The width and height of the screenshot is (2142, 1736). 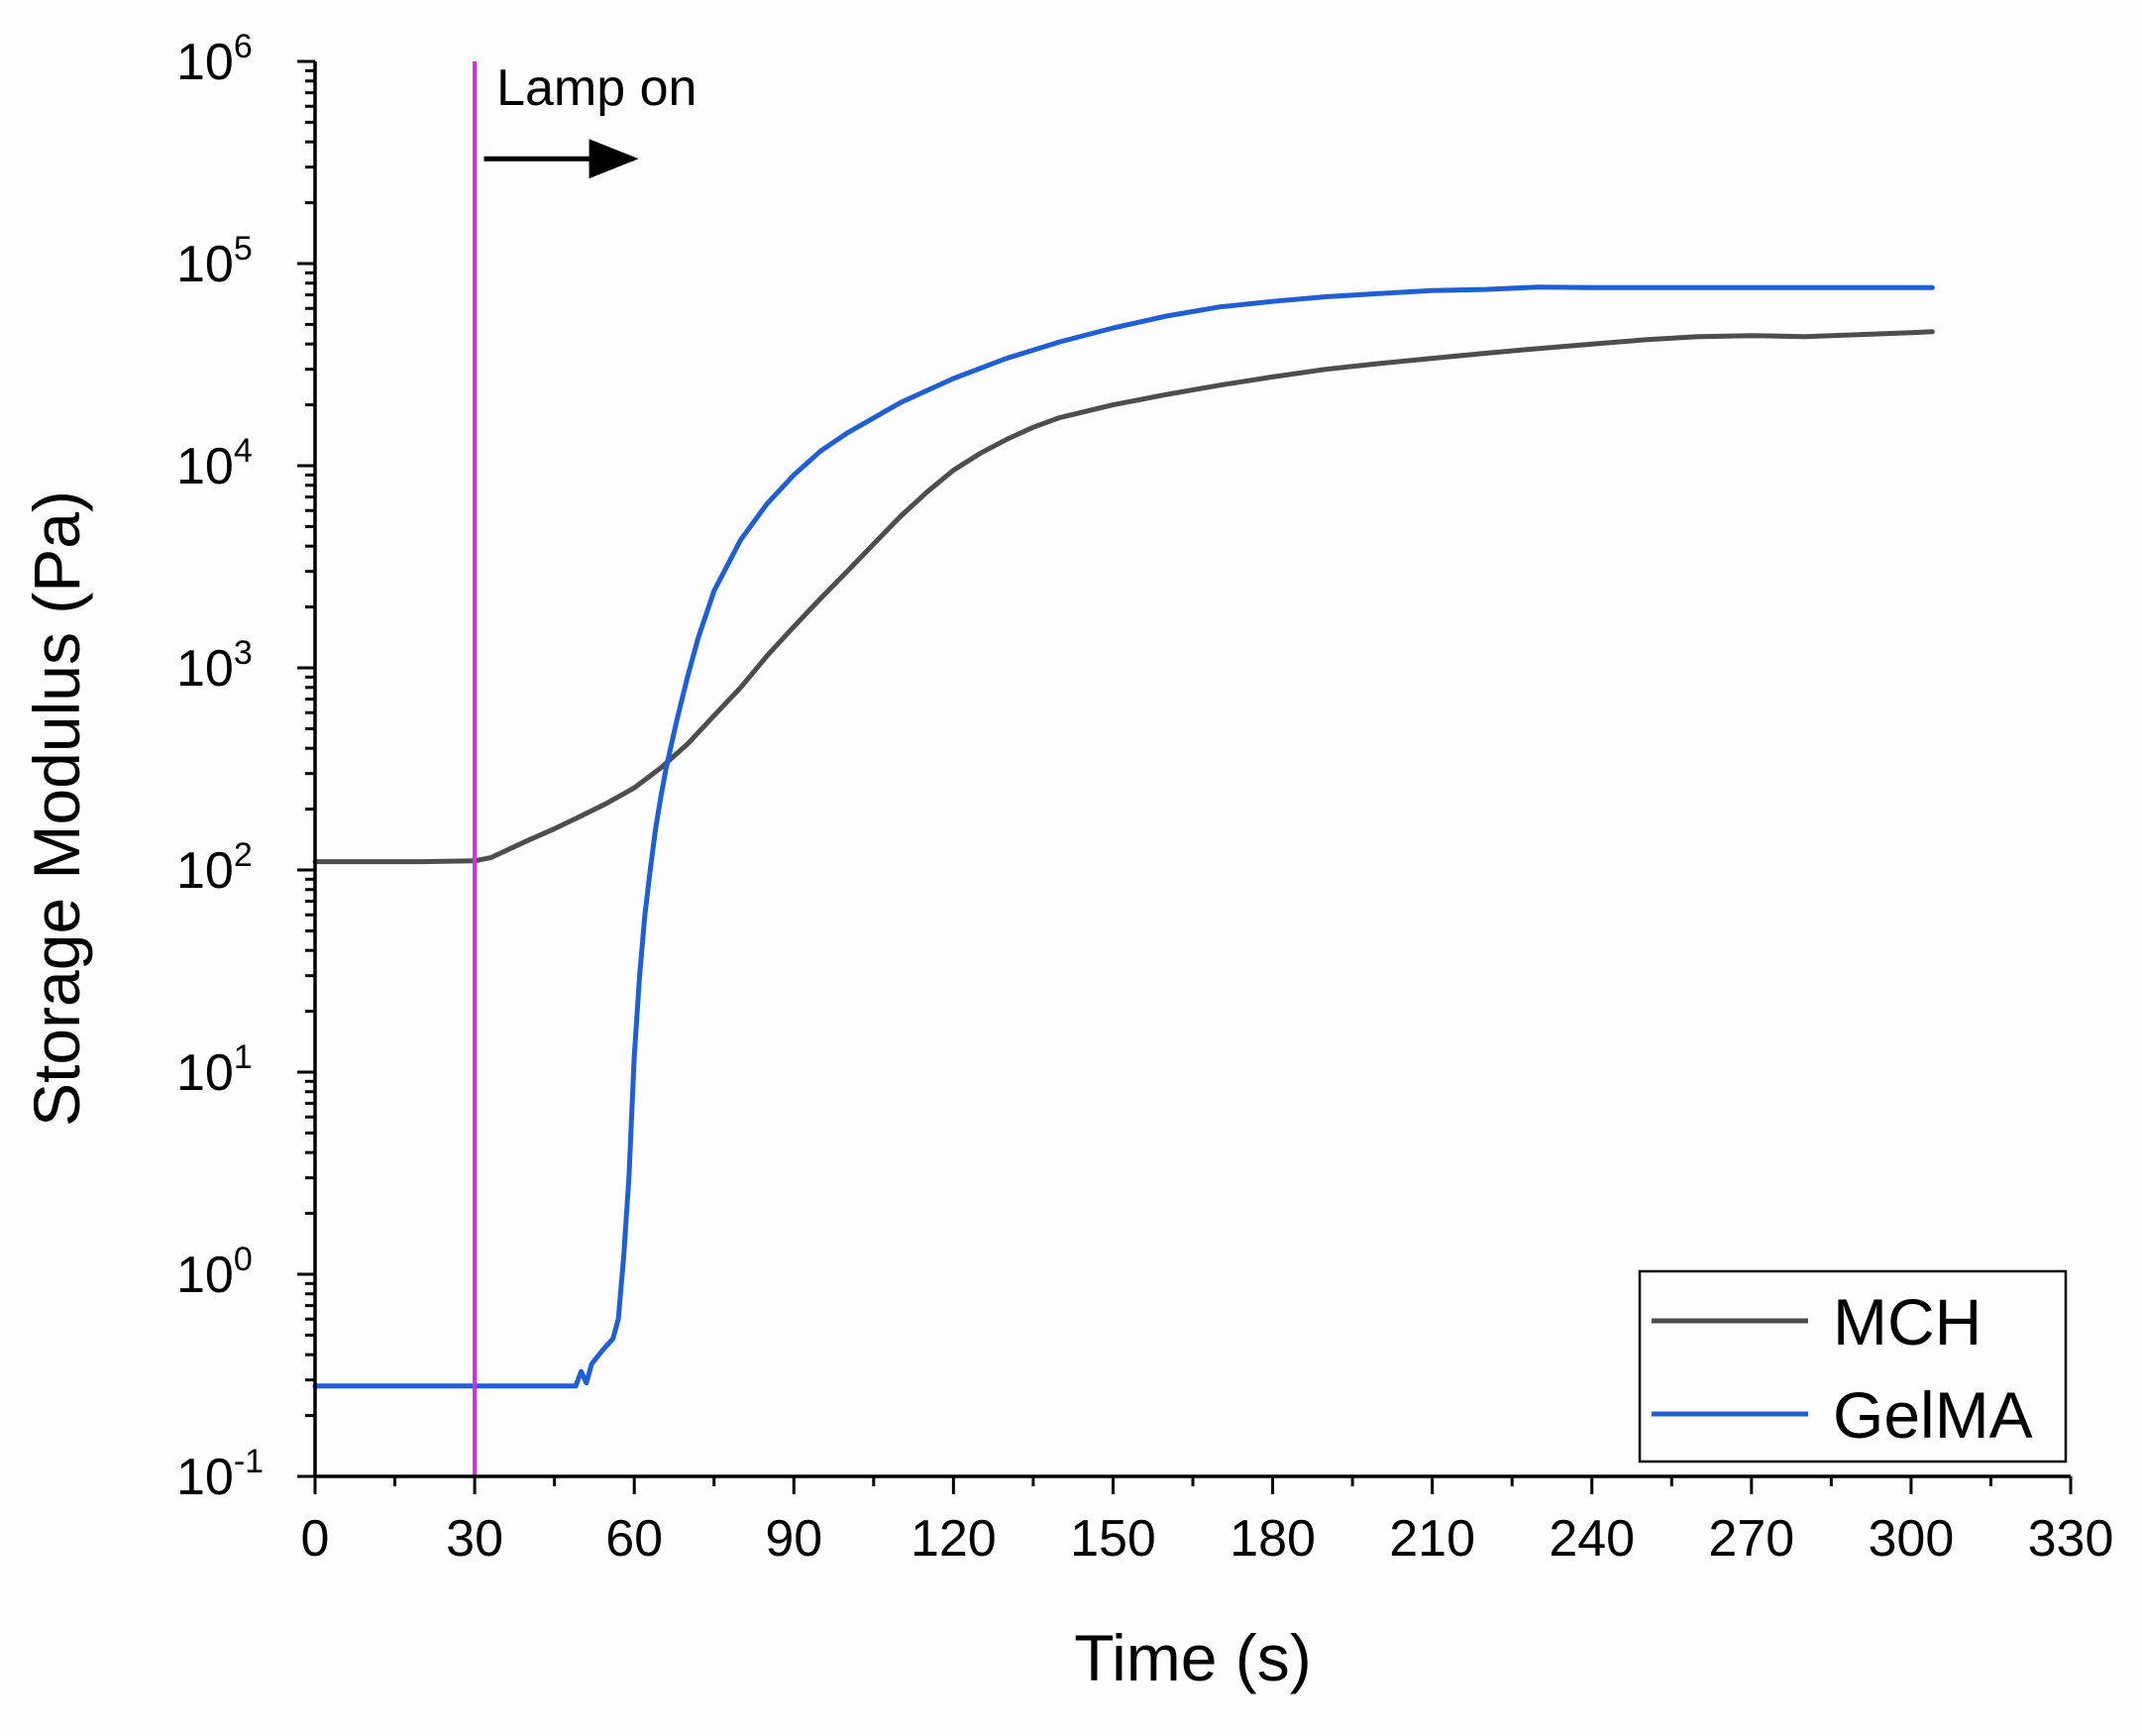 I want to click on x-tick-label: 150, so click(x=1113, y=1539).